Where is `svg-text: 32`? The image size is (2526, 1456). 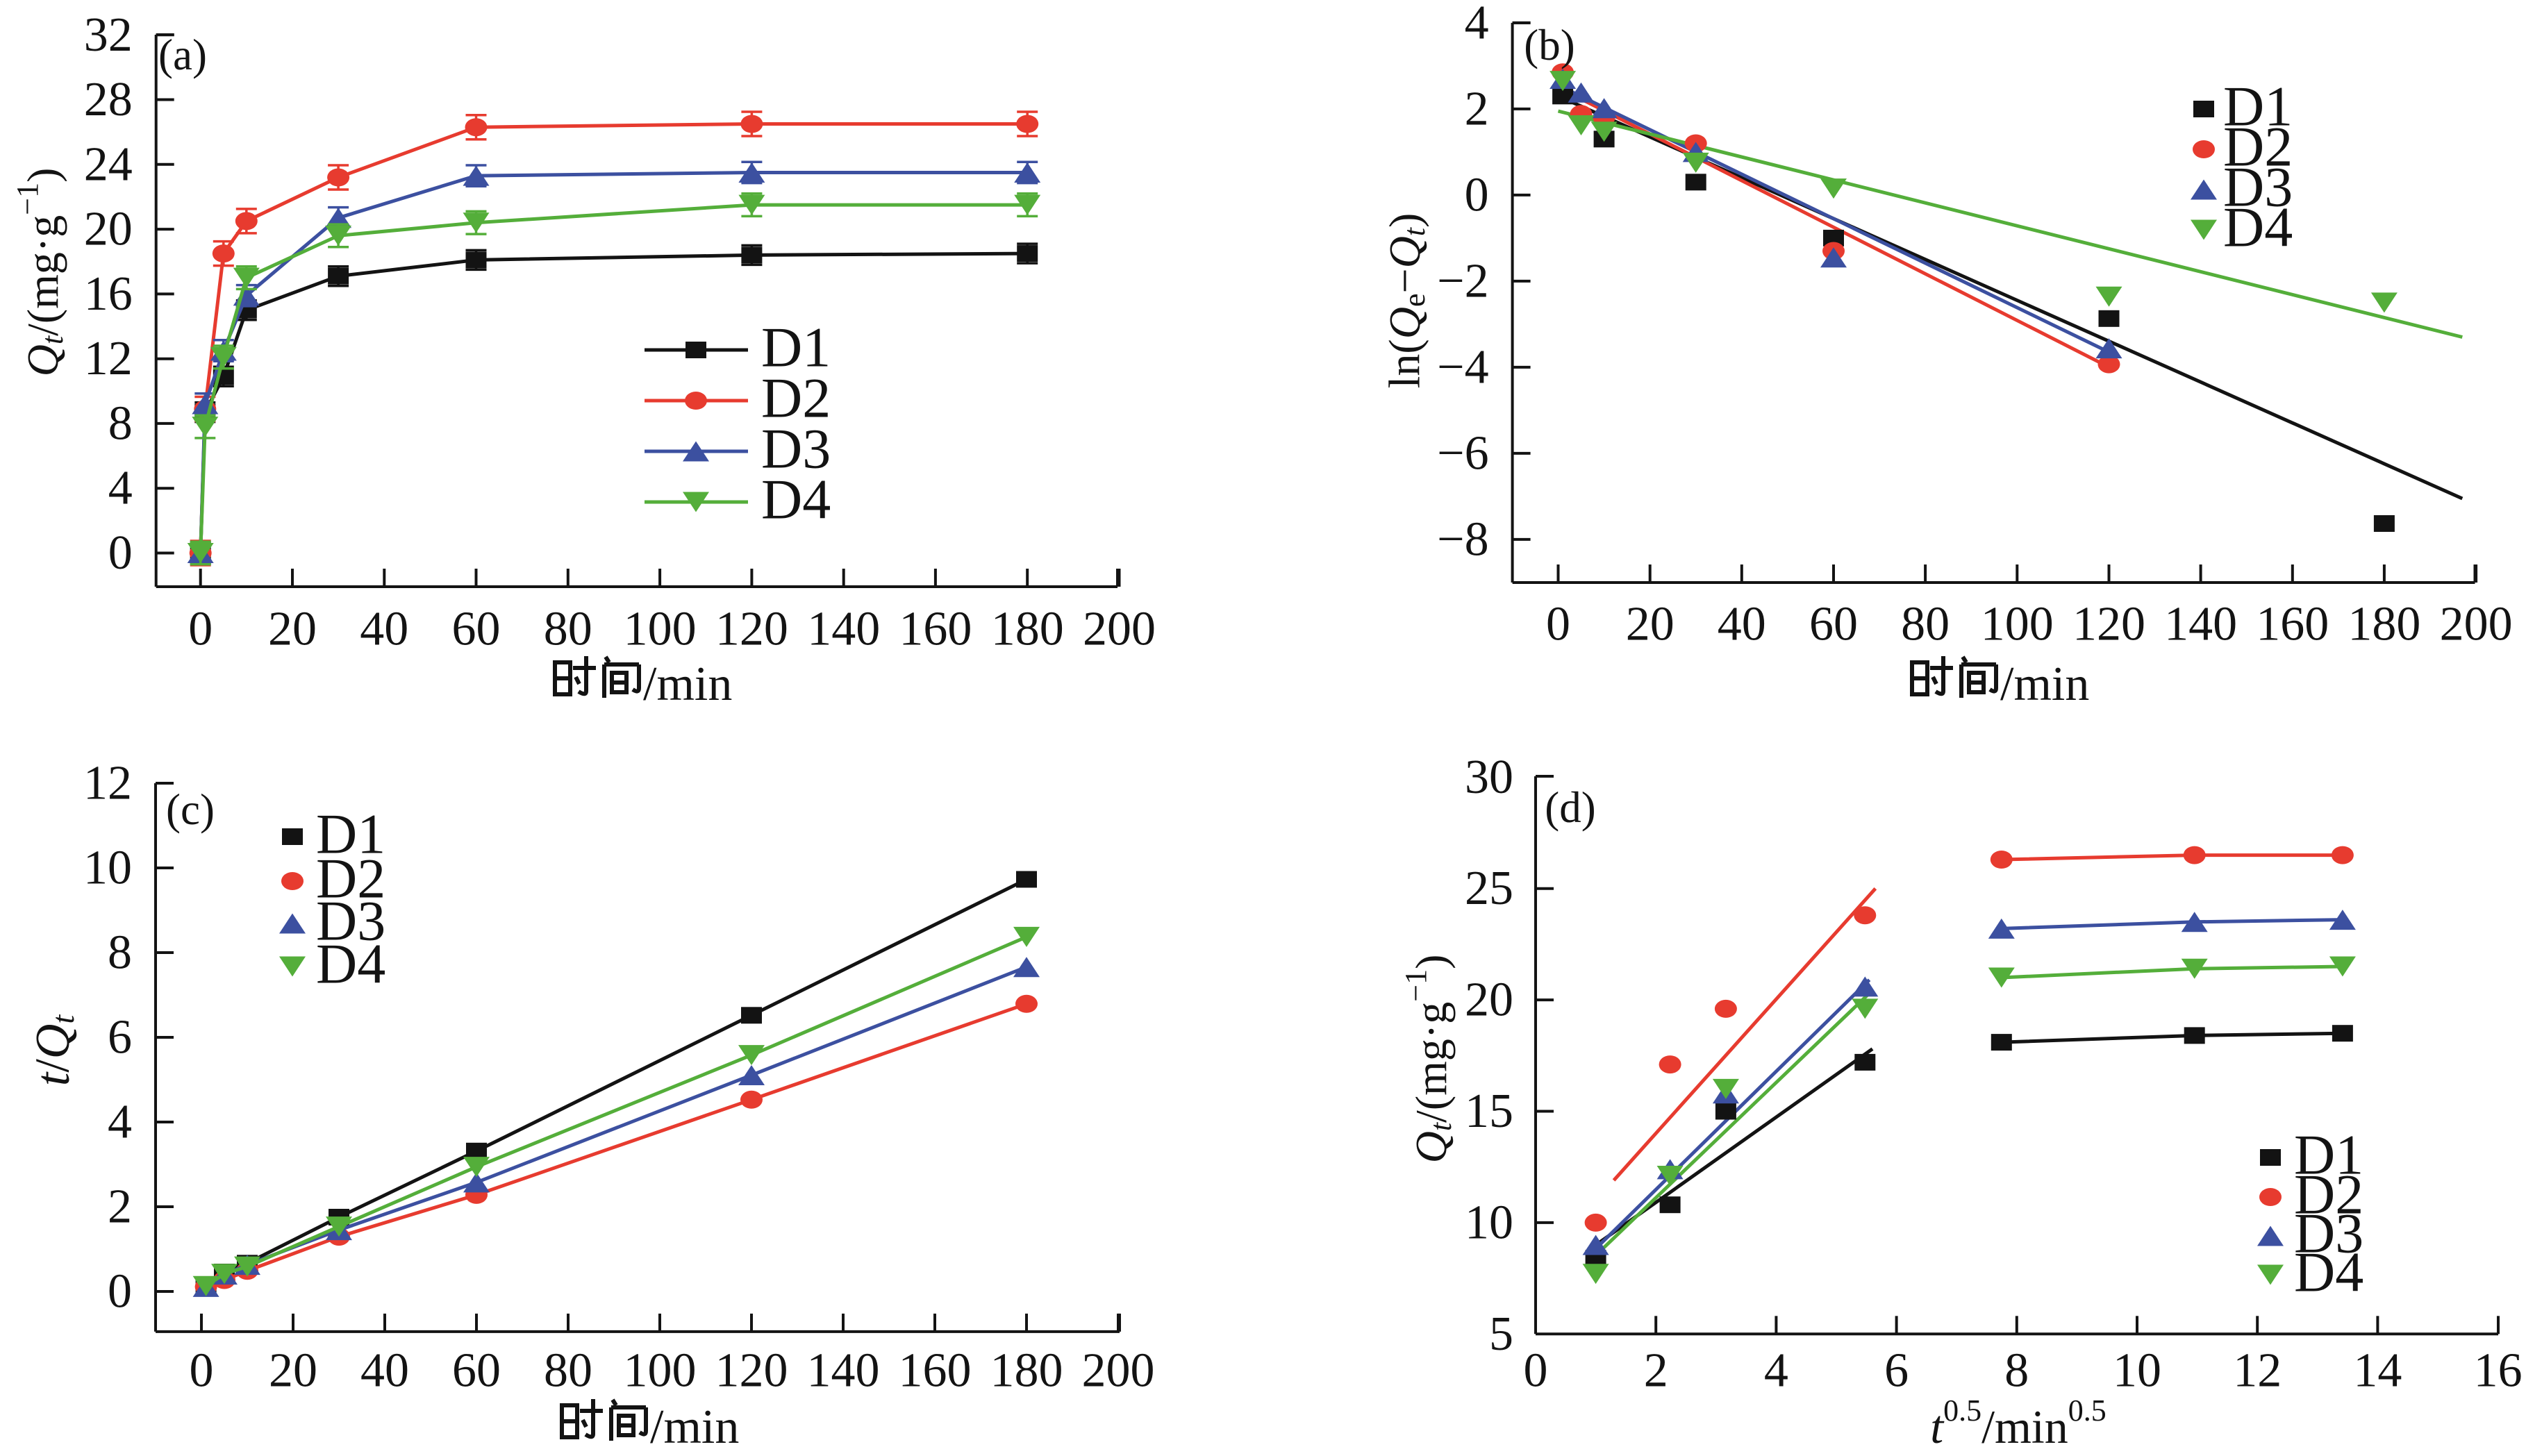 svg-text: 32 is located at coordinates (108, 35).